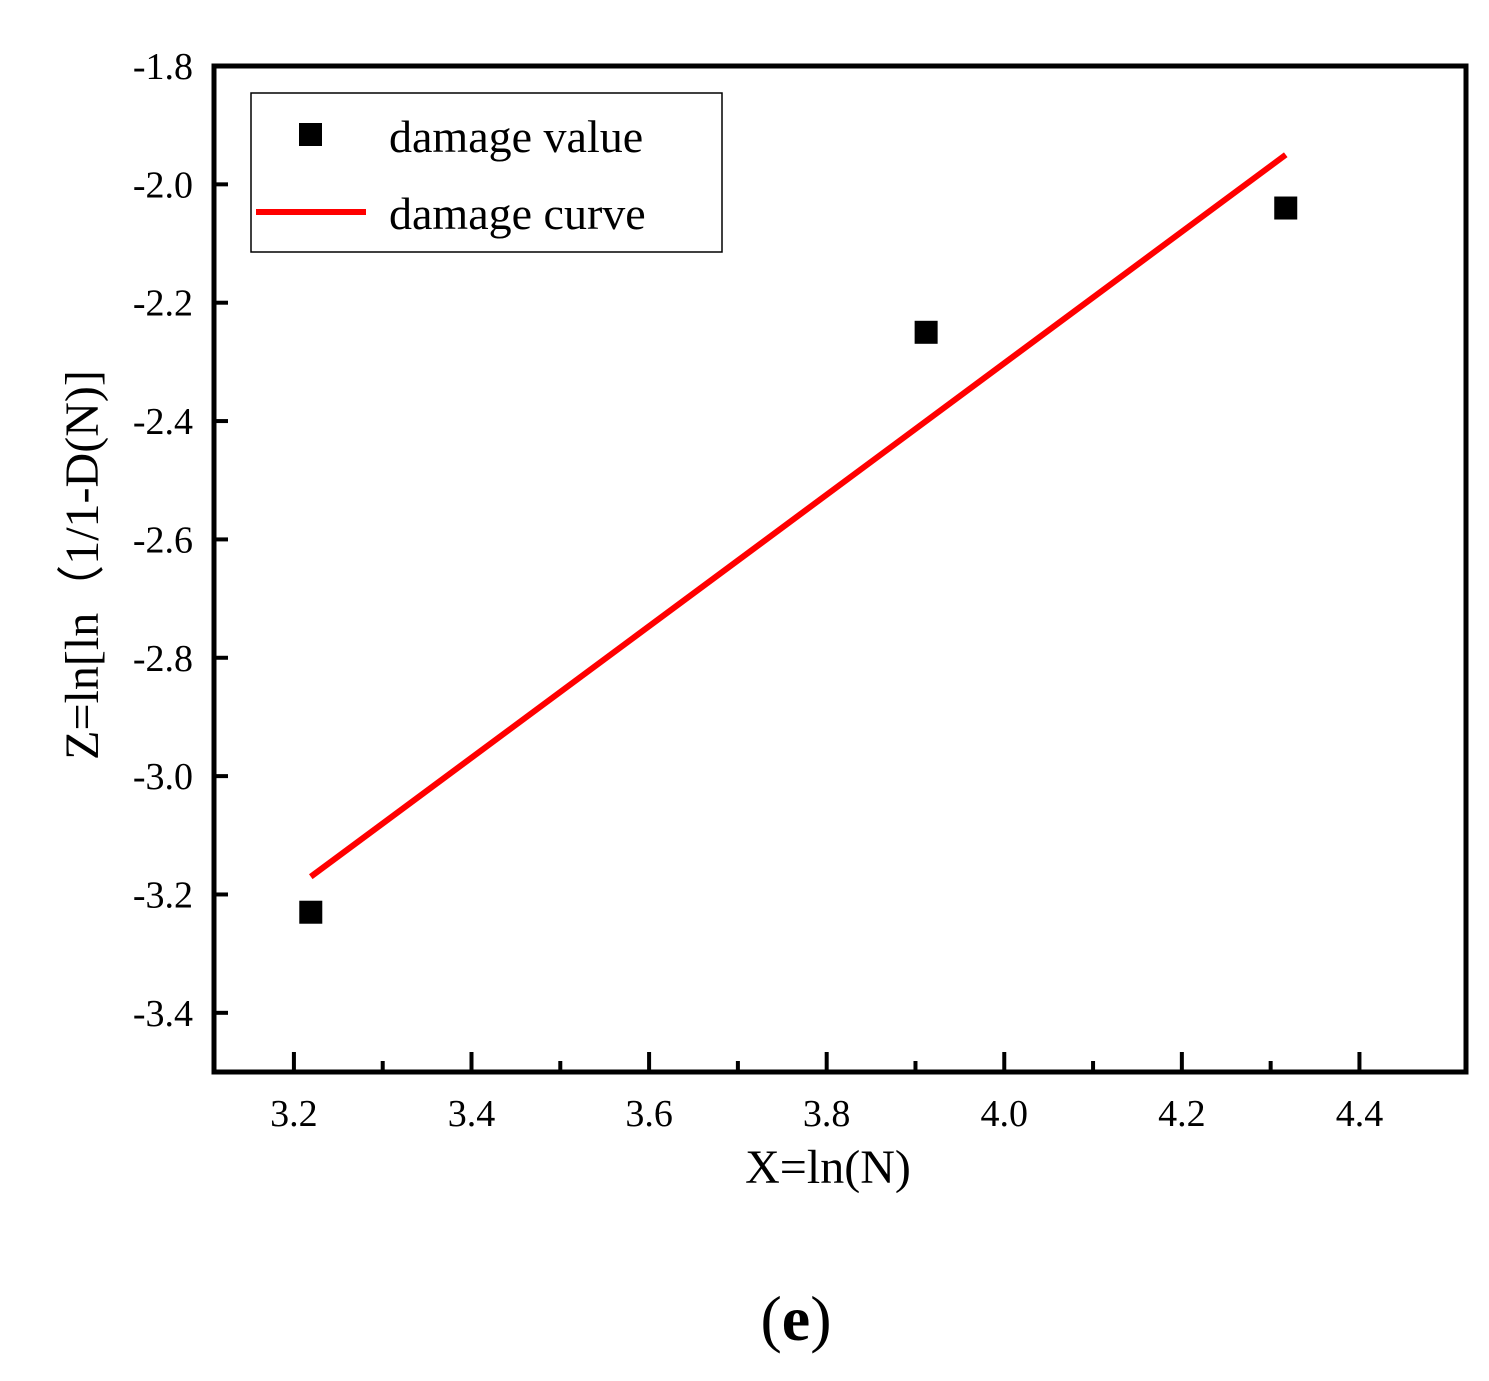 The width and height of the screenshot is (1489, 1381). Describe the element at coordinates (294, 1114) in the screenshot. I see `x-tick-label-3.2: 3.2` at that location.